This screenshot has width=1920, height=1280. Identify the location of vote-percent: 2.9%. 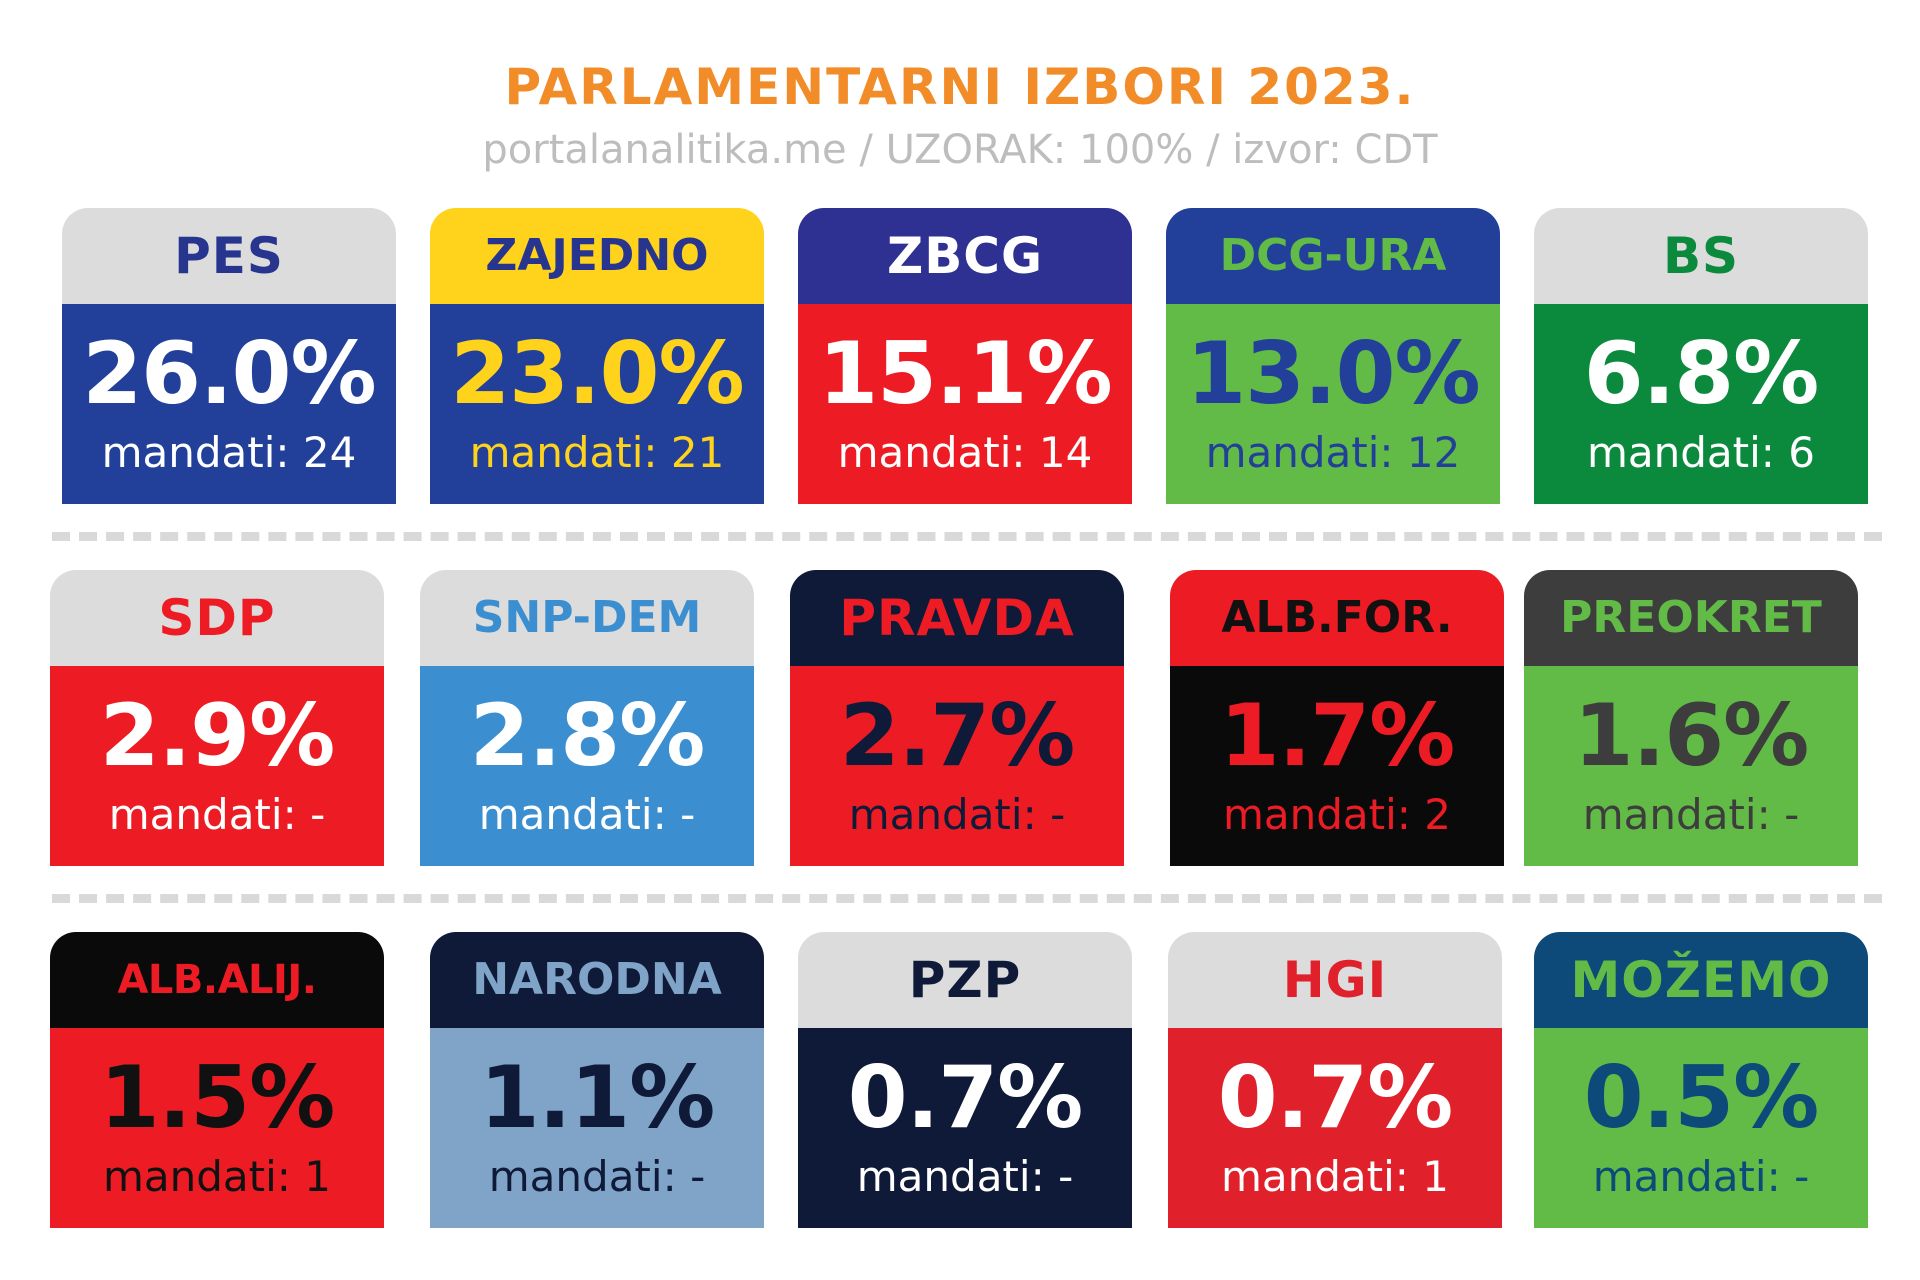
(217, 736).